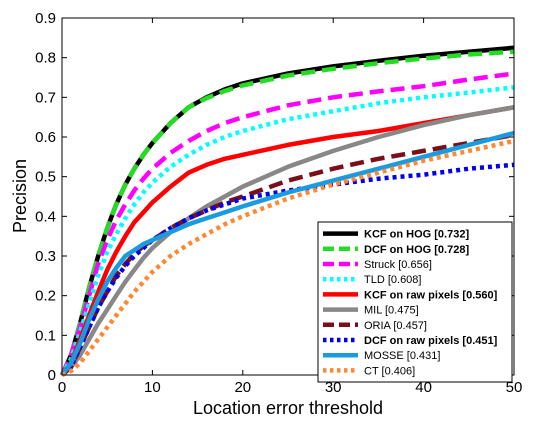 The image size is (542, 426). Describe the element at coordinates (152, 387) in the screenshot. I see `x-tick-label: 10` at that location.